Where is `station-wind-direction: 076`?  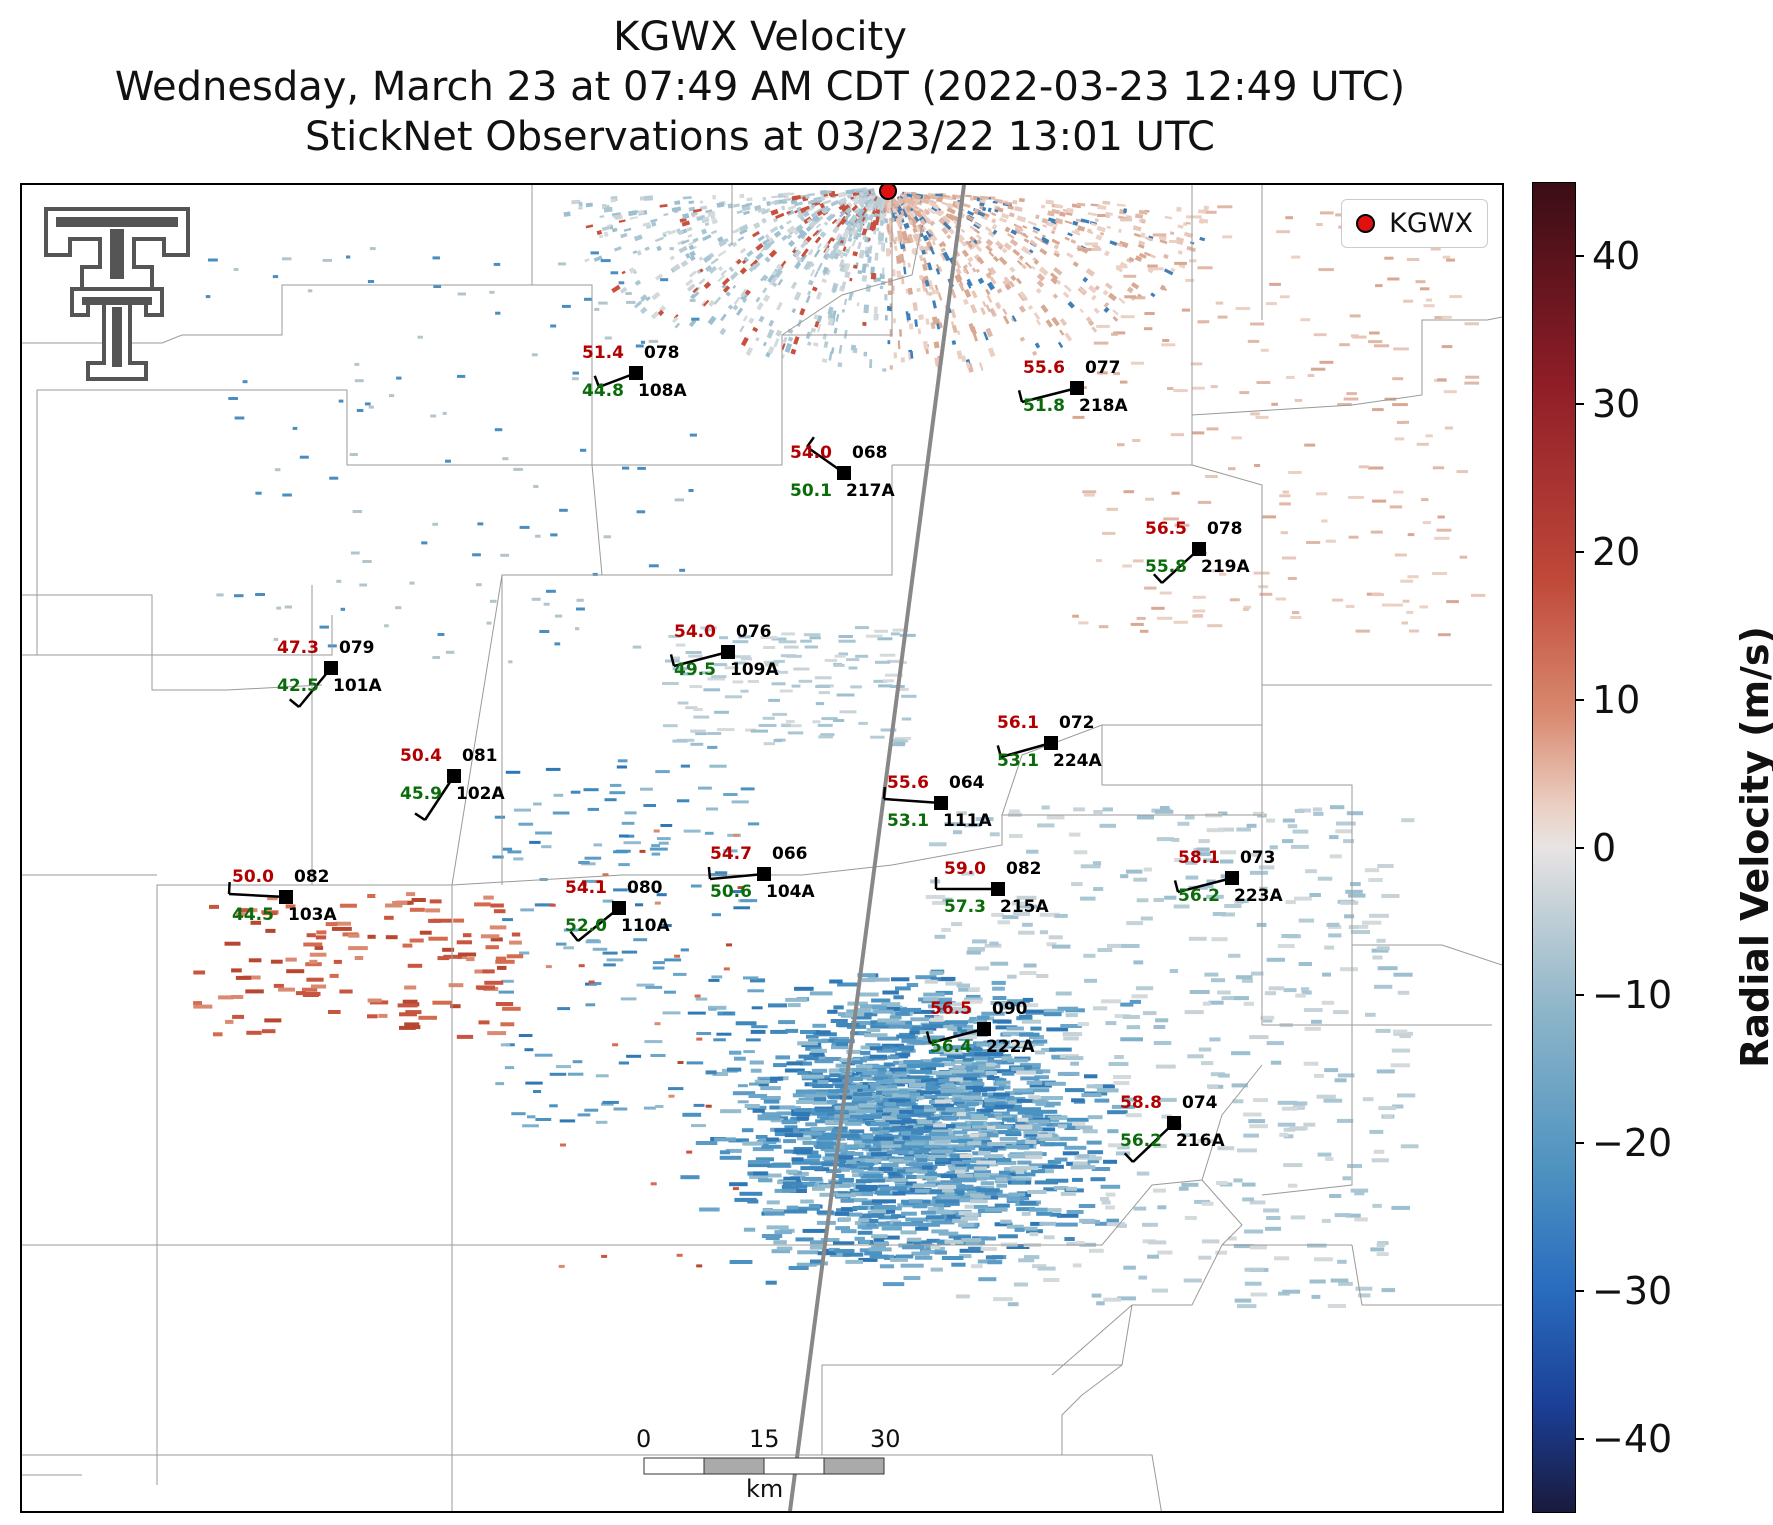
station-wind-direction: 076 is located at coordinates (754, 632).